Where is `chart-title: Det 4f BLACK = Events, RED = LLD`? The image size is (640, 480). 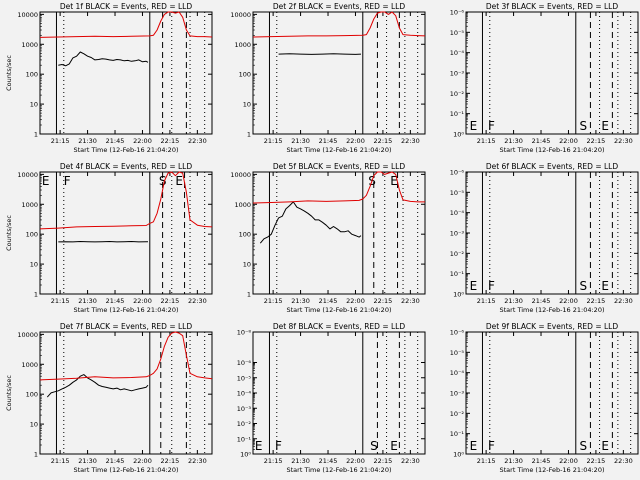
chart-title: Det 4f BLACK = Events, RED = LLD is located at coordinates (126, 166).